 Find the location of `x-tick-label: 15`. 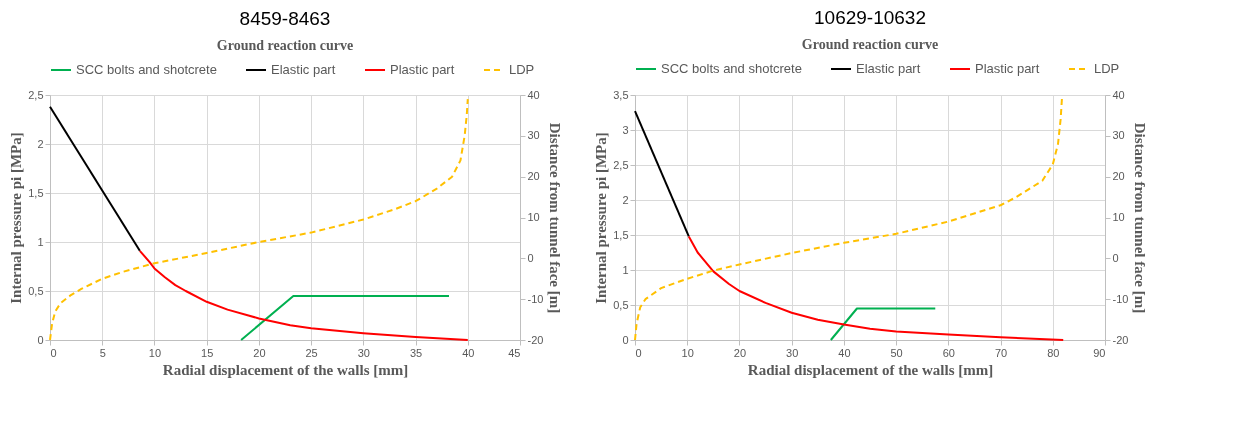

x-tick-label: 15 is located at coordinates (207, 352).